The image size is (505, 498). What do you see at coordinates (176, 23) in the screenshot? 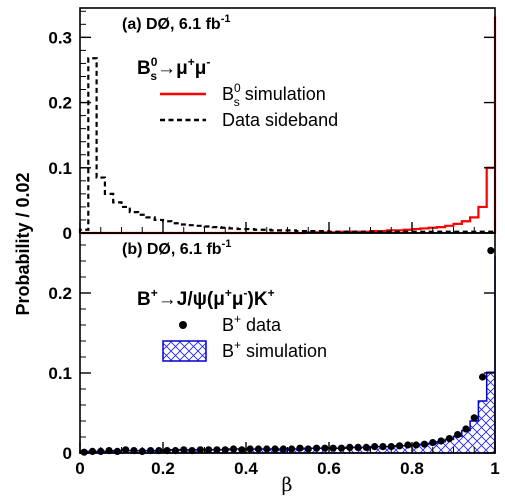
I see `panel-header: (a) DØ, 6.1 fb-1` at bounding box center [176, 23].